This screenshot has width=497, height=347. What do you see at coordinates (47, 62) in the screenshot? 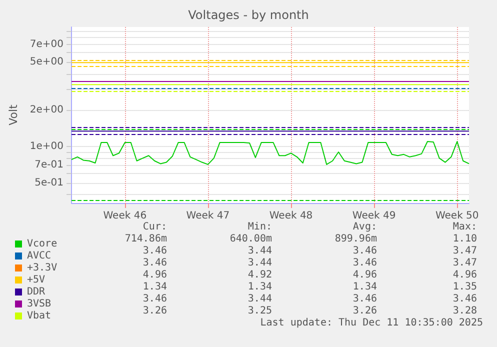
I see `y-tick-label: 5e+00` at bounding box center [47, 62].